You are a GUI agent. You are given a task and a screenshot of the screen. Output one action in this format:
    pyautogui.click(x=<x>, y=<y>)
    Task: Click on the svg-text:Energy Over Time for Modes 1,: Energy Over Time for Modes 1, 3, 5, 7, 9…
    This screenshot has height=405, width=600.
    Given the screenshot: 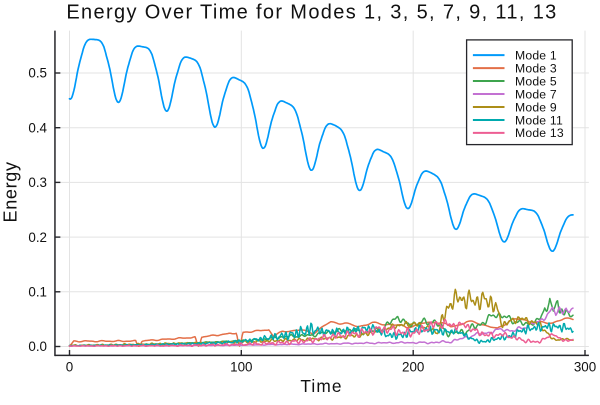 What is the action you would take?
    pyautogui.click(x=311, y=13)
    